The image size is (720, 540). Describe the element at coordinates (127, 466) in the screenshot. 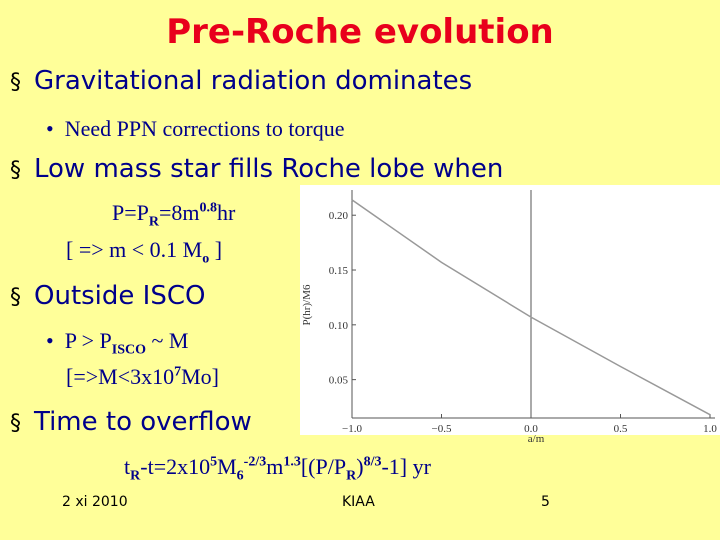

I see `text: t` at that location.